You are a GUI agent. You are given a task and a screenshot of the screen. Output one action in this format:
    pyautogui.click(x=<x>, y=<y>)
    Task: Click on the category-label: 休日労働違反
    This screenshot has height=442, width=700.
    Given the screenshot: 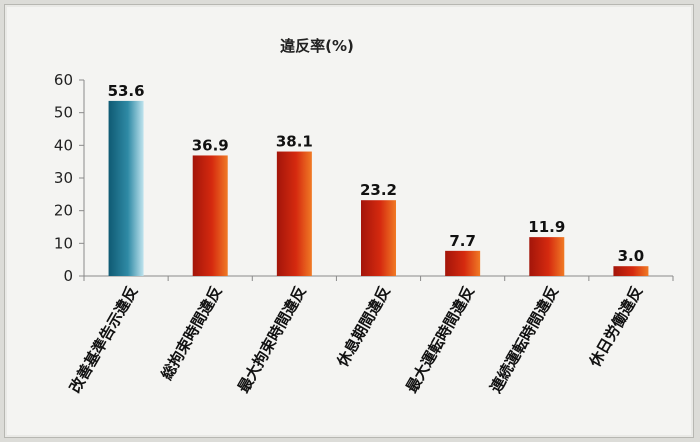 What is the action you would take?
    pyautogui.click(x=615, y=327)
    